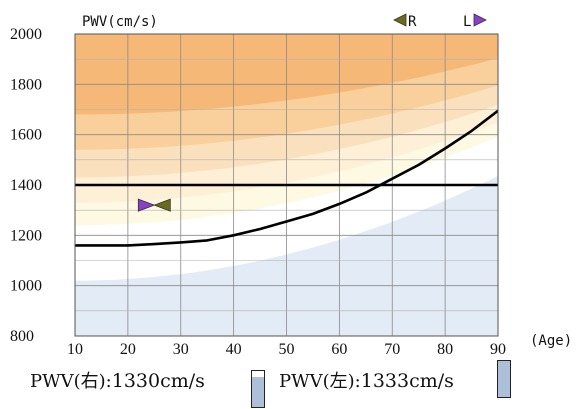 The height and width of the screenshot is (409, 576). What do you see at coordinates (71, 381) in the screenshot?
I see `pwv-right-label: PWV(右):` at bounding box center [71, 381].